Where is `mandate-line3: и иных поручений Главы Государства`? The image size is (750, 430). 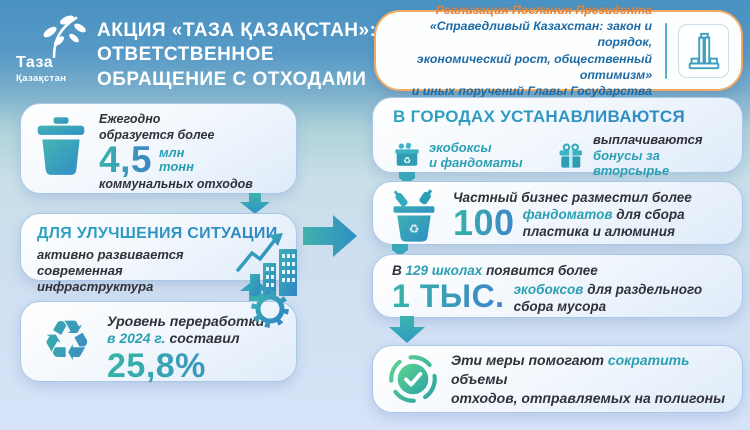
mandate-line3: и иных поручений Главы Государства is located at coordinates (532, 90).